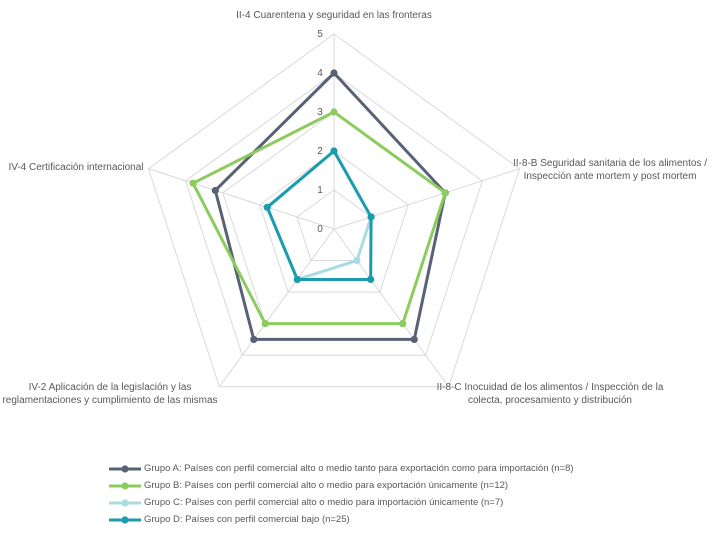  I want to click on tick-label: 0, so click(320, 229).